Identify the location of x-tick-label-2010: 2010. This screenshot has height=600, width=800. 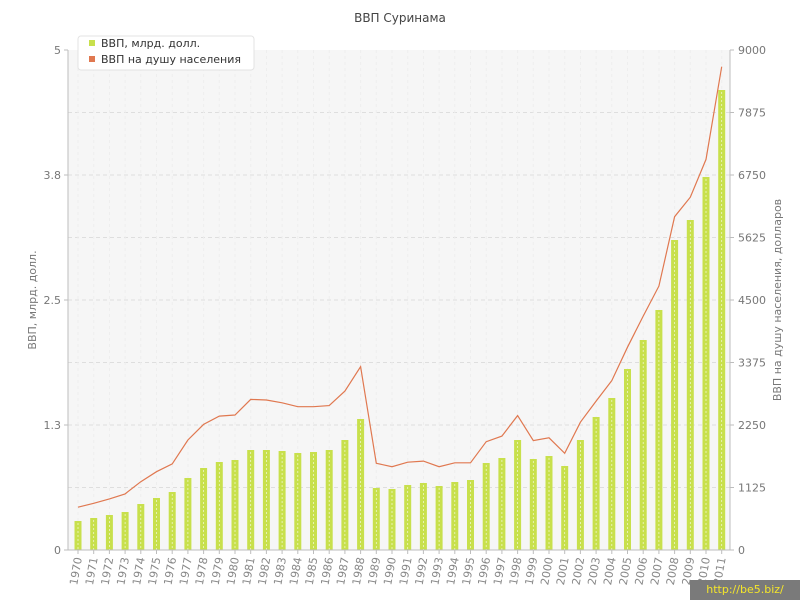
(704, 571).